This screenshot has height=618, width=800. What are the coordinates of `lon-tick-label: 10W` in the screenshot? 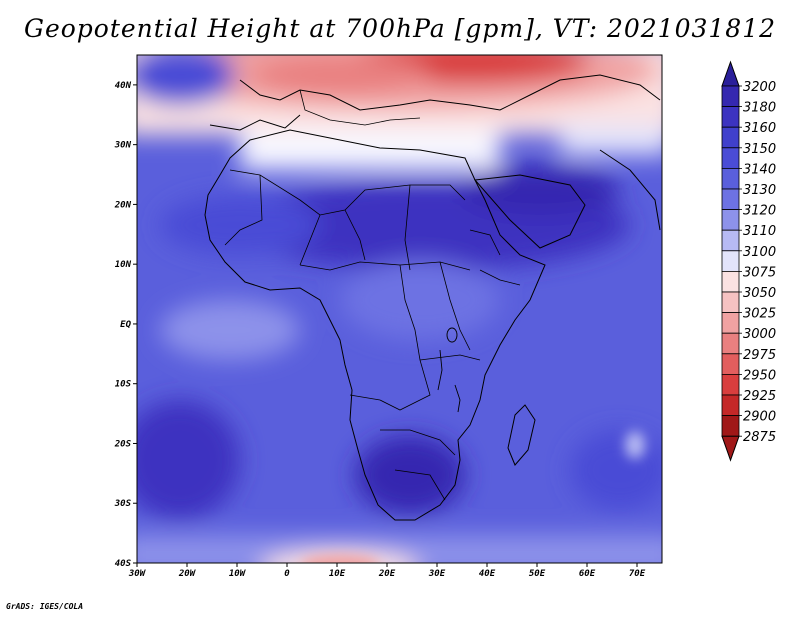 It's located at (238, 574).